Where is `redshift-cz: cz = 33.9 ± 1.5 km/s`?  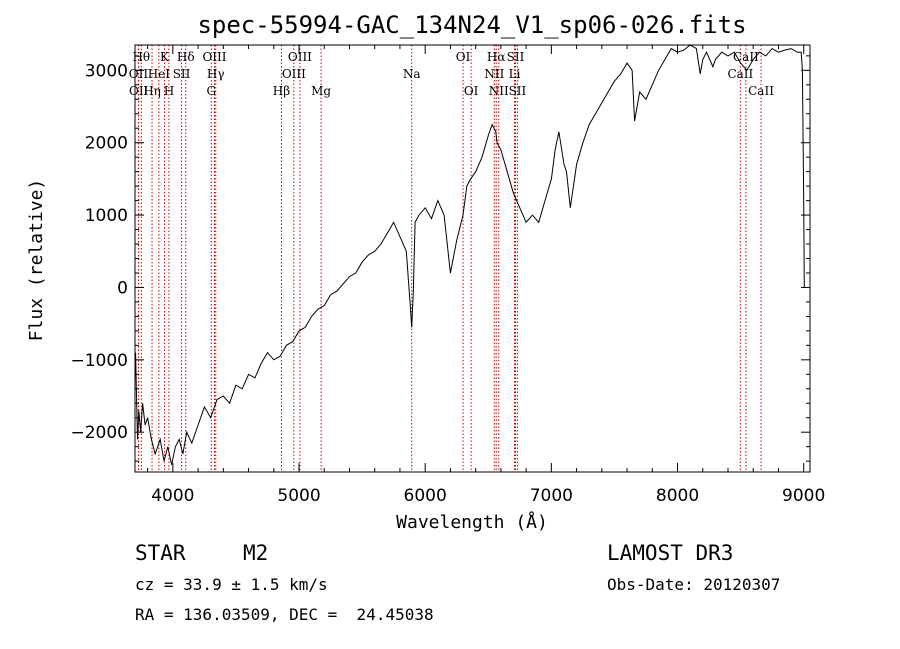 redshift-cz: cz = 33.9 ± 1.5 km/s is located at coordinates (231, 584).